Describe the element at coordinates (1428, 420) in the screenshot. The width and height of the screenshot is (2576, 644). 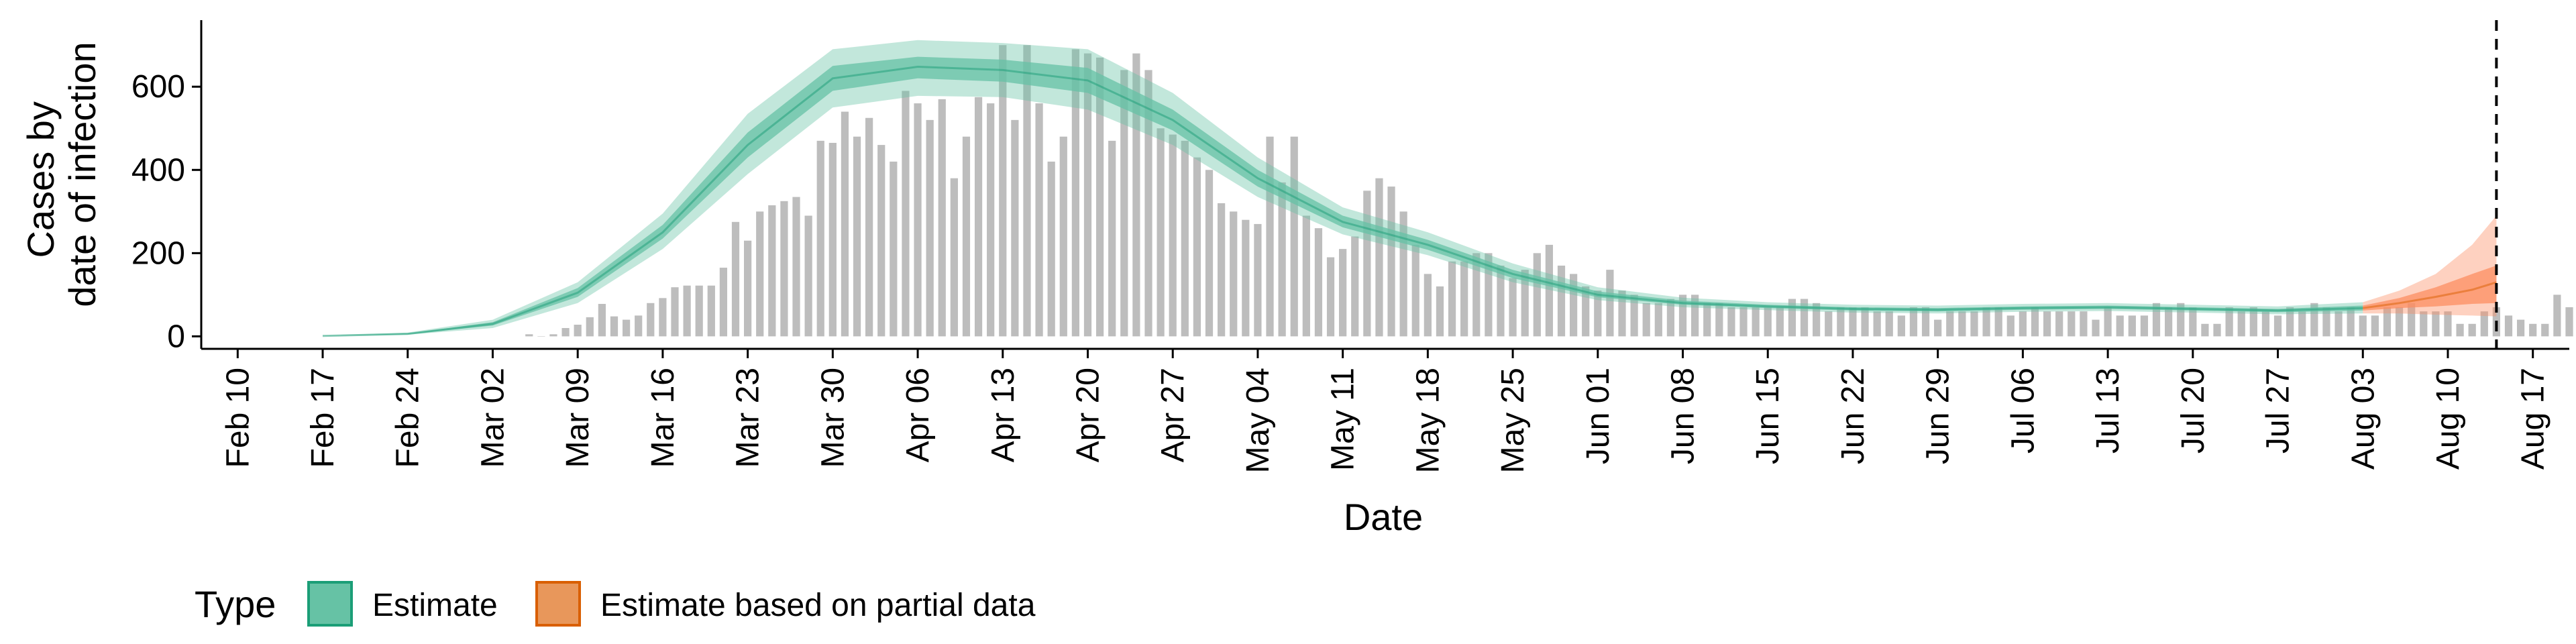
I see `x-tick-label: May 18` at that location.